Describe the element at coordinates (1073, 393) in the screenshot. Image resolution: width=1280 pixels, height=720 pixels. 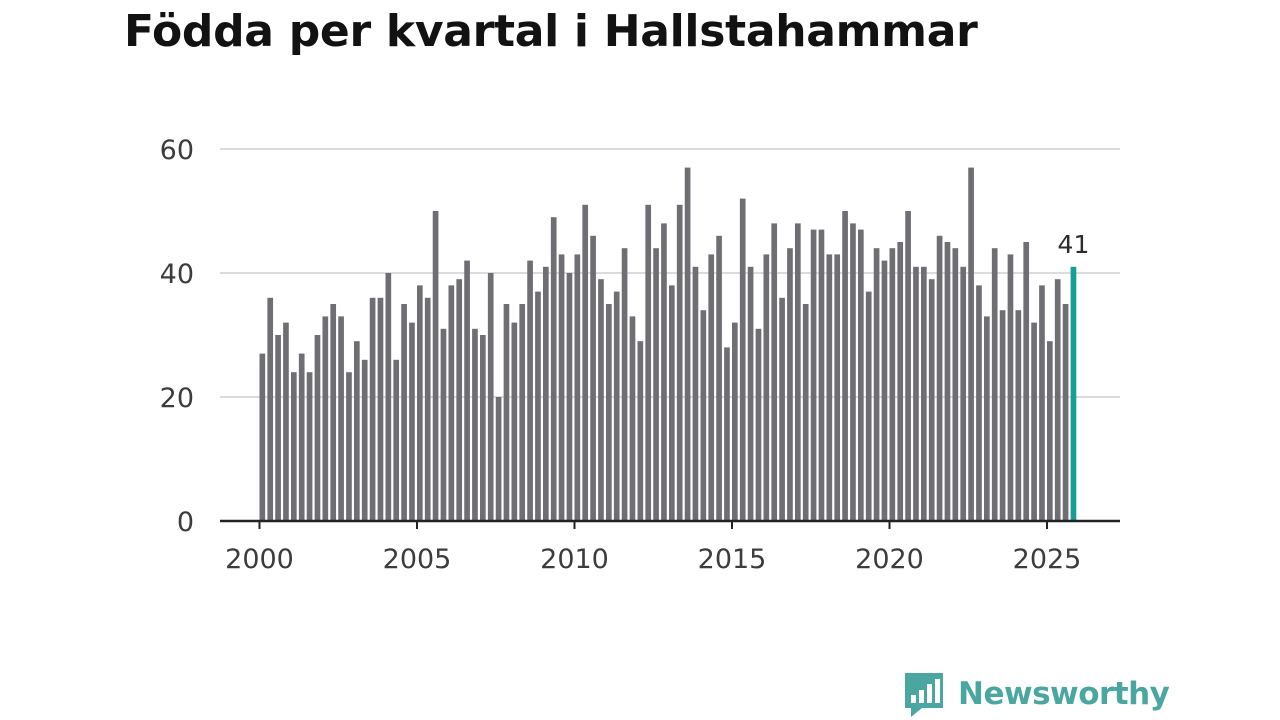
I see `bar-latest` at that location.